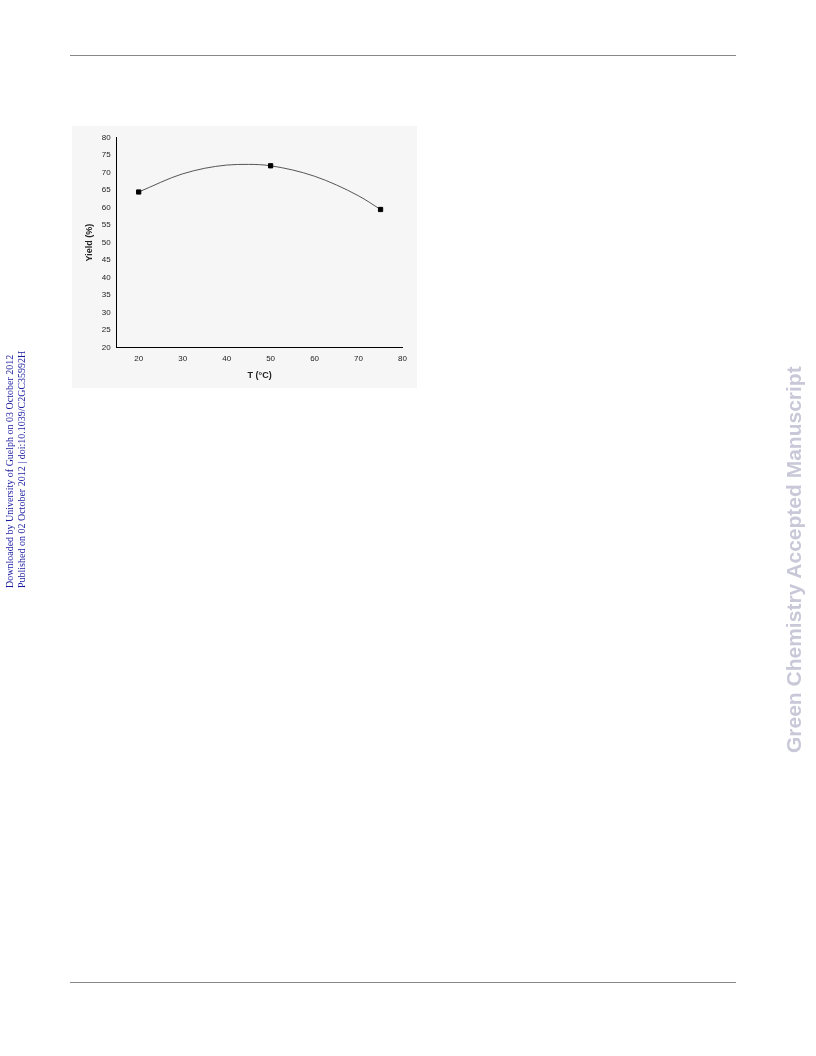 The height and width of the screenshot is (1056, 816). What do you see at coordinates (106, 207) in the screenshot?
I see `y-tick-label: 60` at bounding box center [106, 207].